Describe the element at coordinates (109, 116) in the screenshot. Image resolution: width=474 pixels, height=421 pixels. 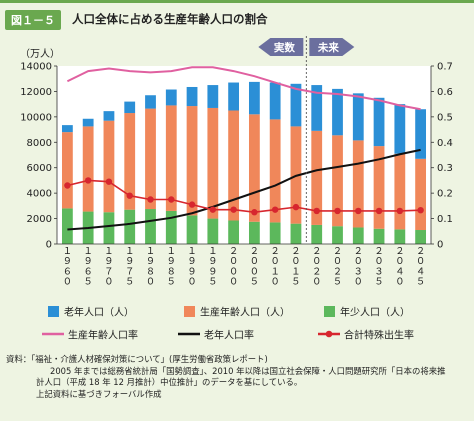
I see `bar-2-1970` at that location.